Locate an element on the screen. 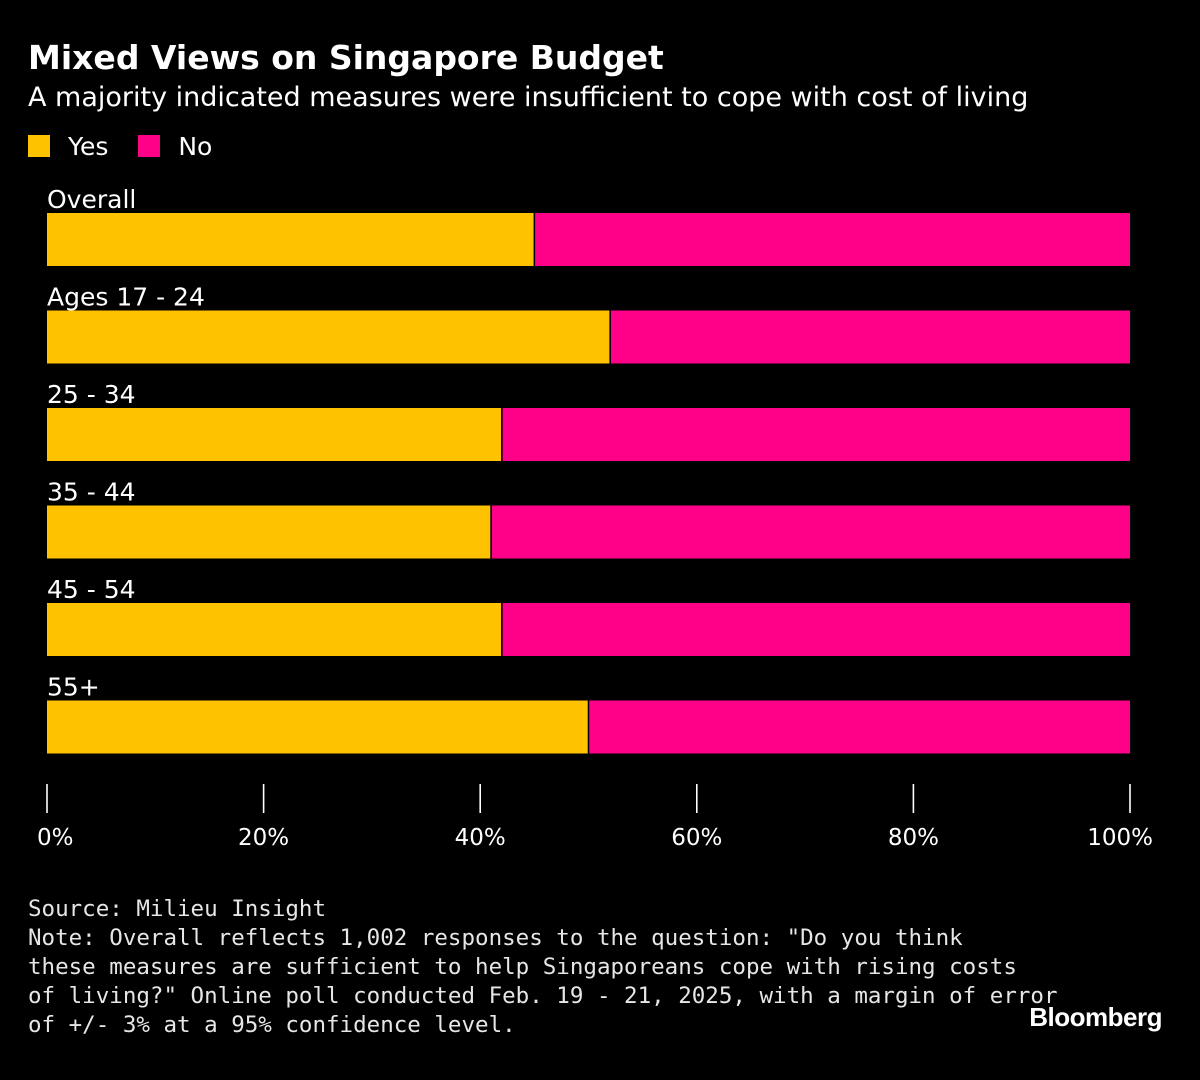 The height and width of the screenshot is (1080, 1200). x-tick-label: 20% is located at coordinates (263, 838).